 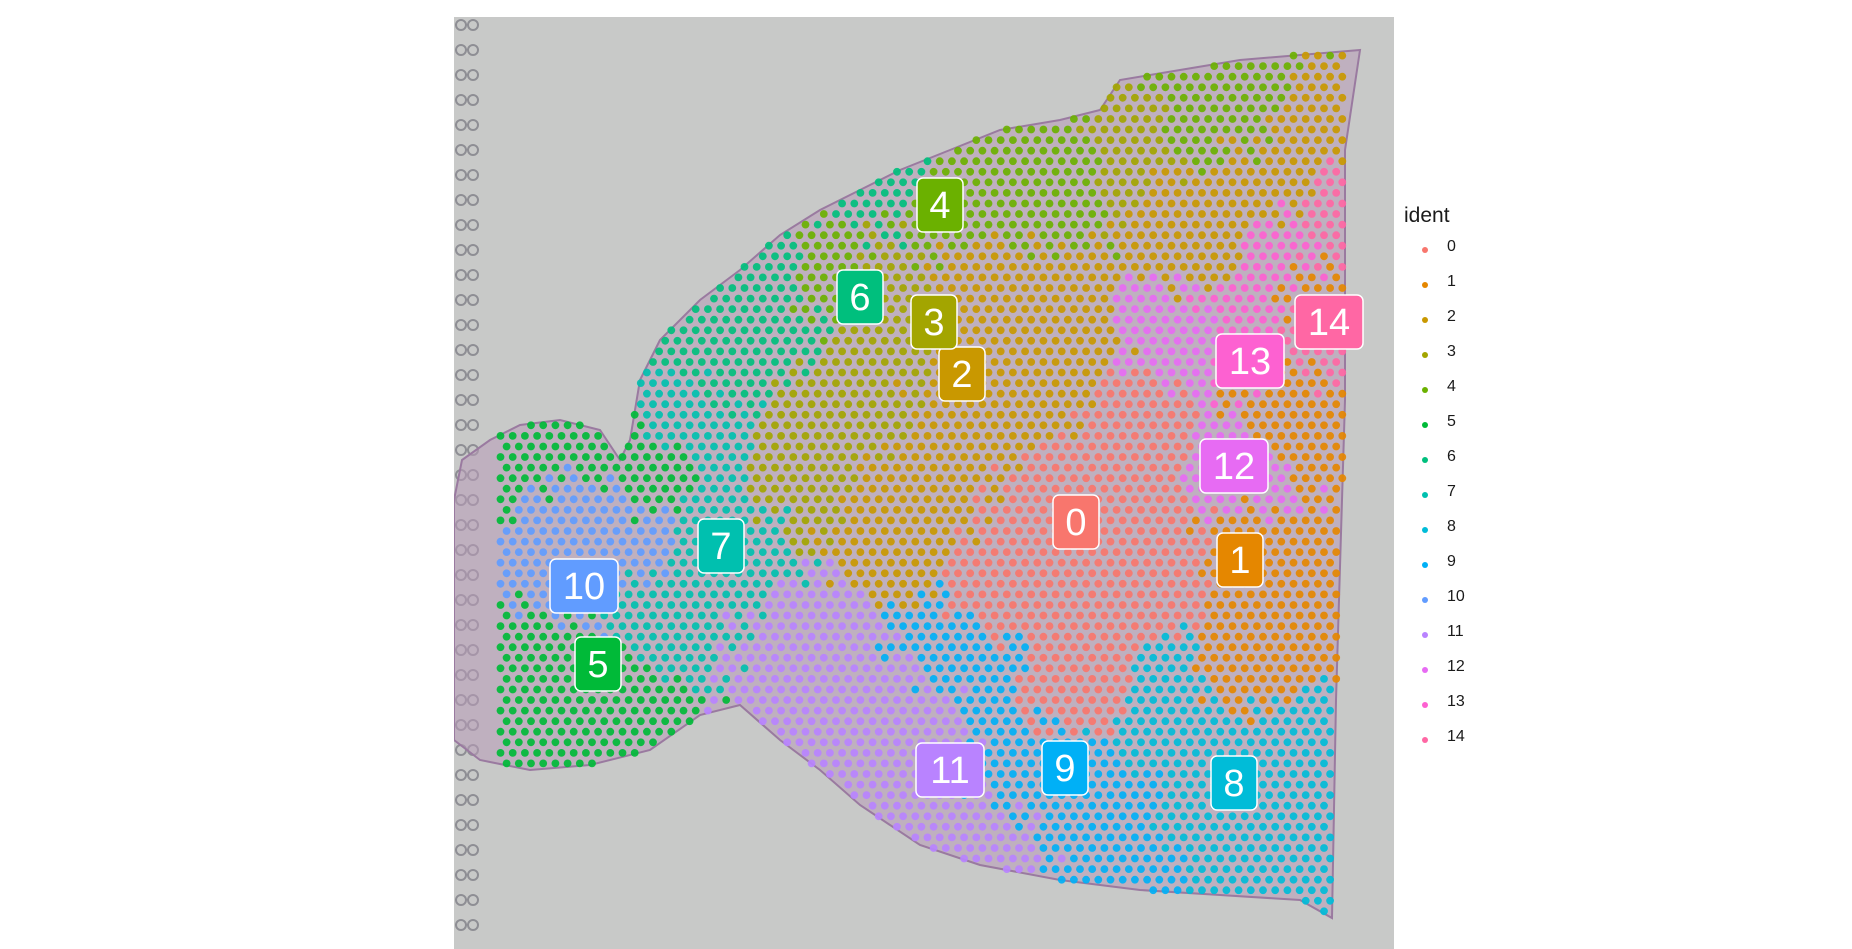 I want to click on legend-label: 4, so click(x=1451, y=386).